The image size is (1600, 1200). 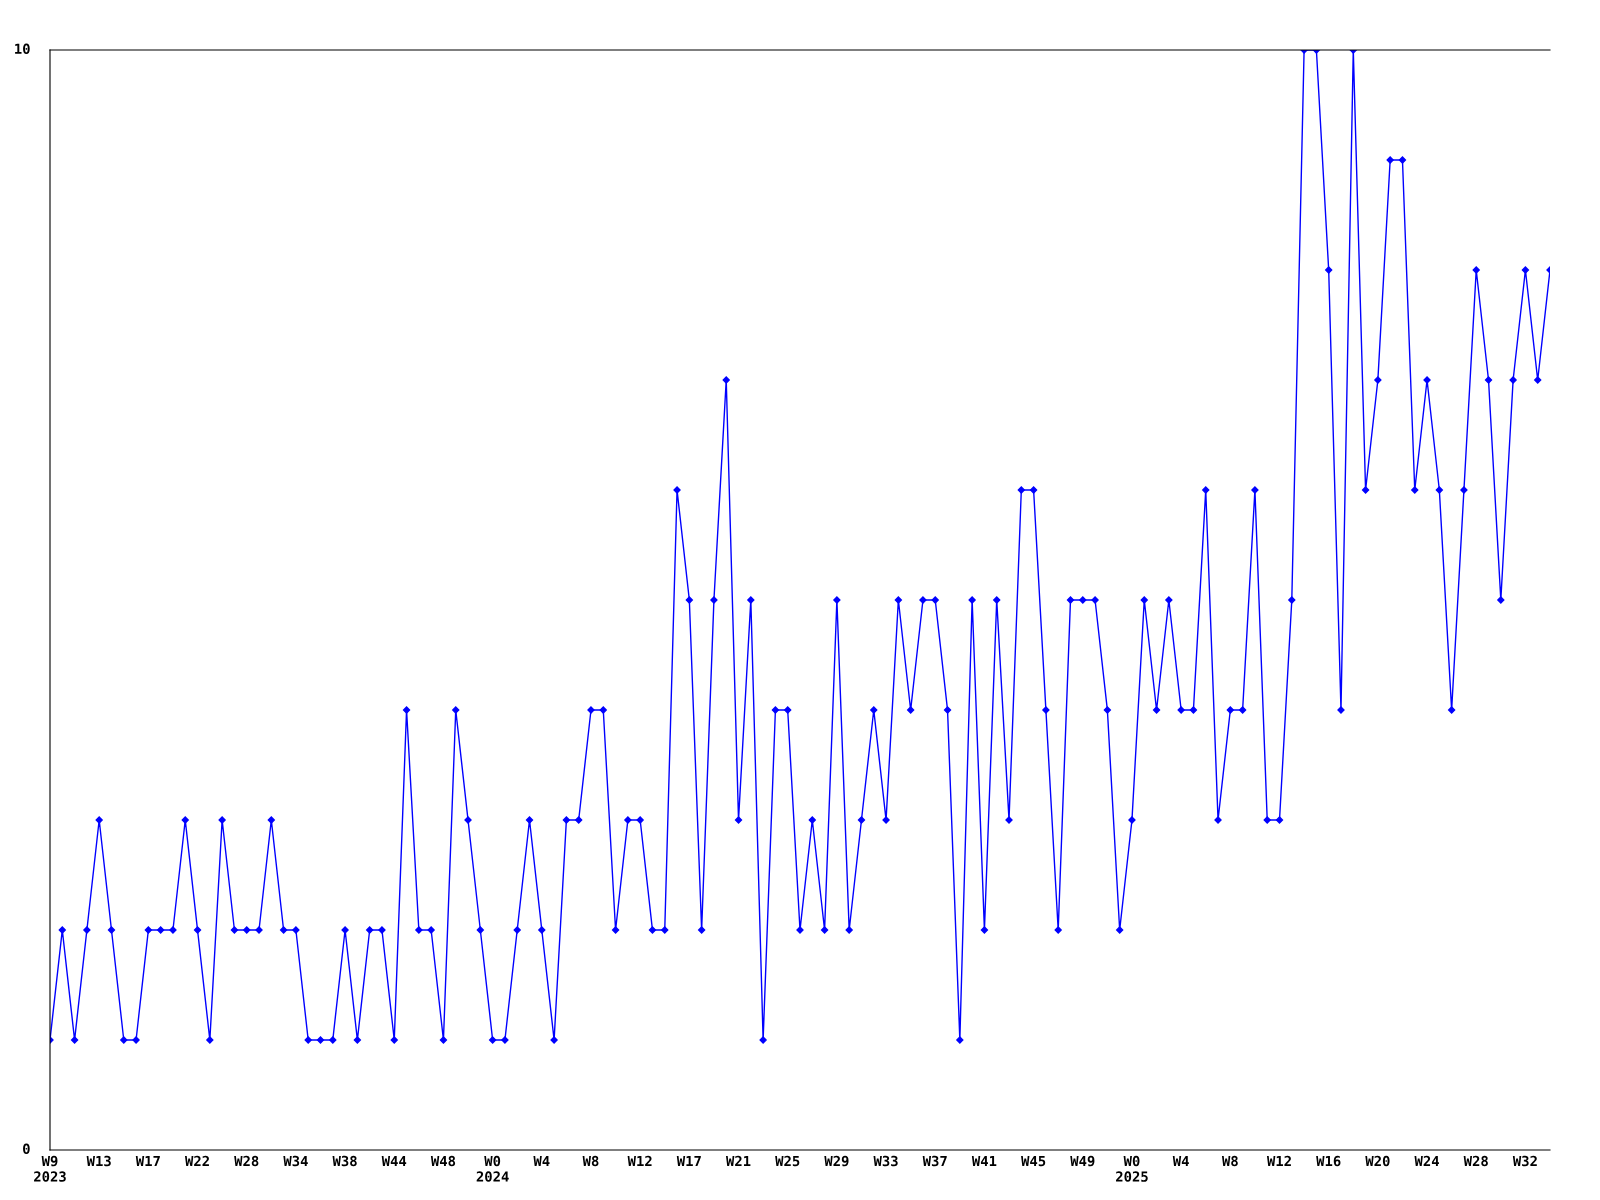 I want to click on x-tick-label: W16, so click(x=1328, y=1161).